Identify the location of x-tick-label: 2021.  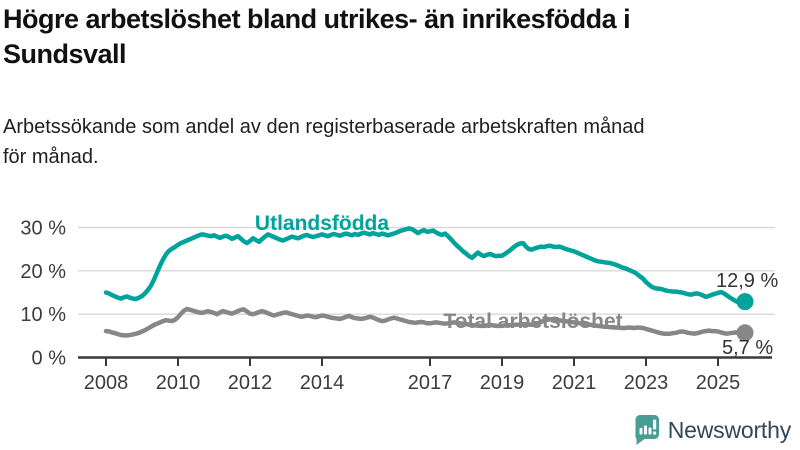
(574, 383).